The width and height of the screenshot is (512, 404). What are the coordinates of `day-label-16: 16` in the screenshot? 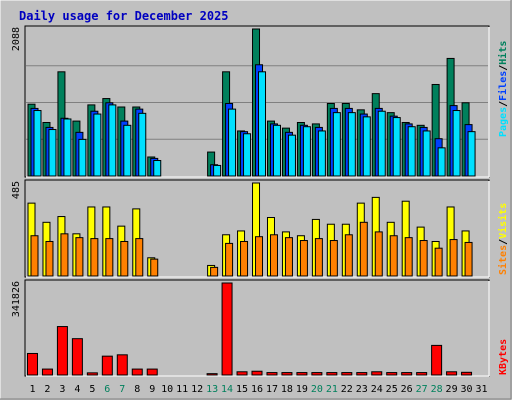 It's located at (257, 389).